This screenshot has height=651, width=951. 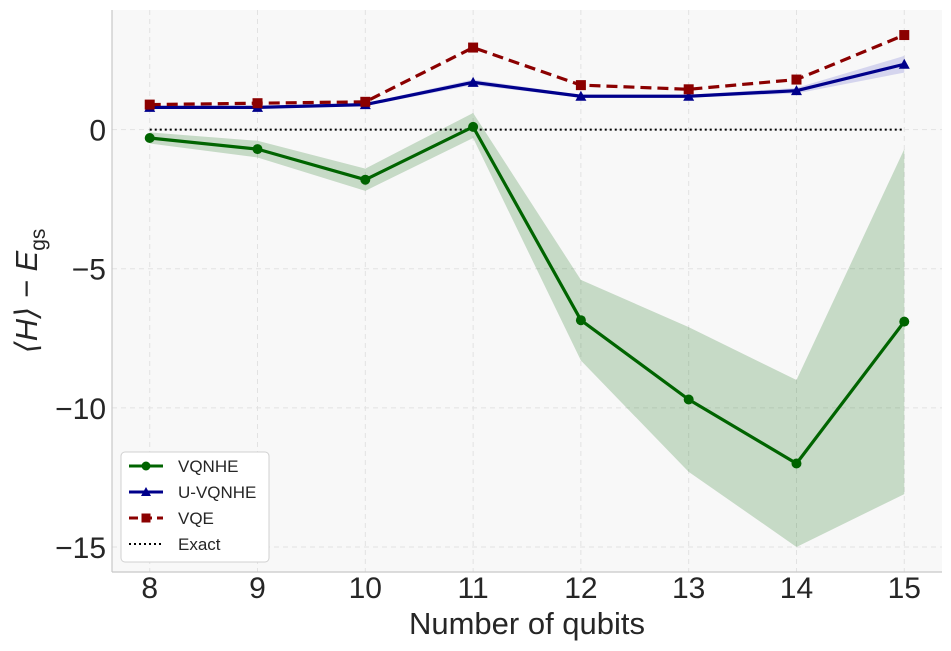 What do you see at coordinates (26, 301) in the screenshot?
I see `y-axis-label-main: ⟨H⟩ − E` at bounding box center [26, 301].